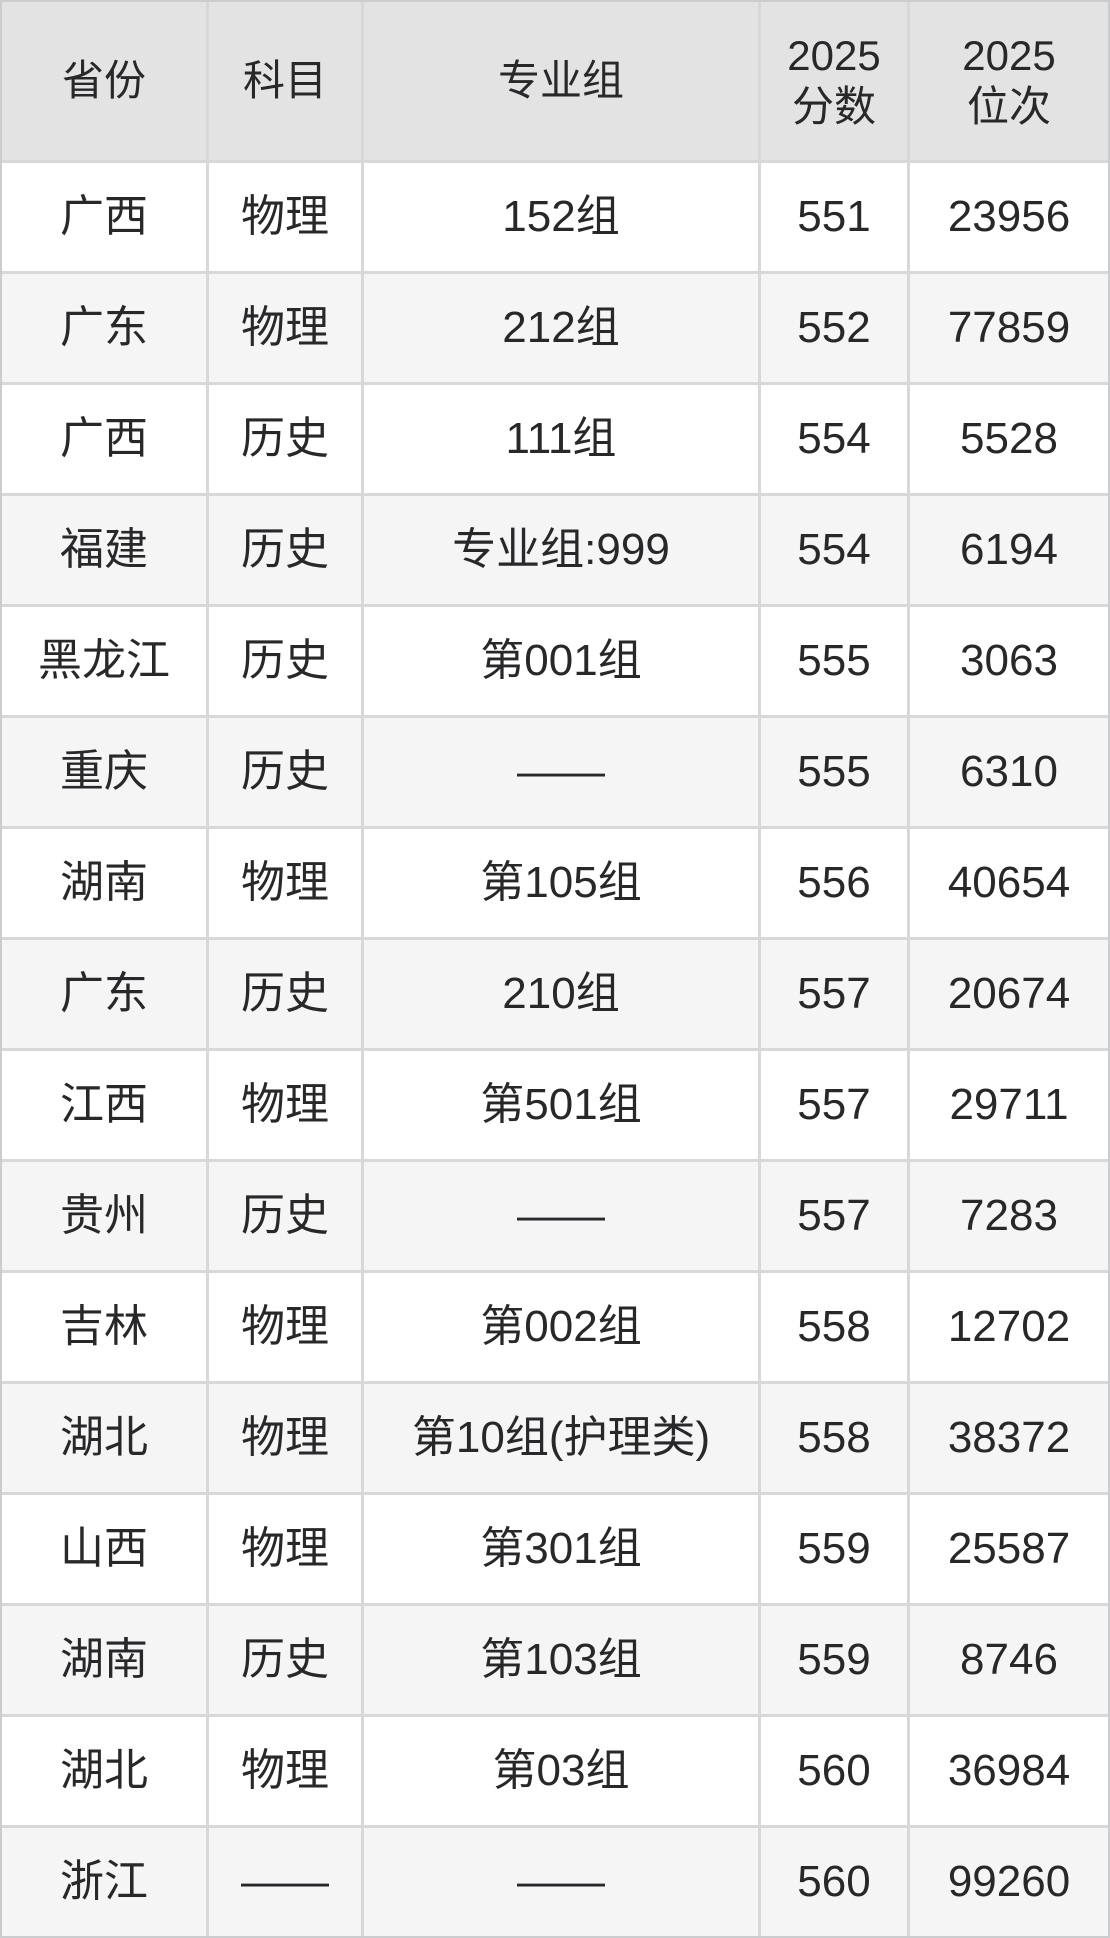 The height and width of the screenshot is (1938, 1110). What do you see at coordinates (104, 1216) in the screenshot?
I see `table-cell-province: 贵州` at bounding box center [104, 1216].